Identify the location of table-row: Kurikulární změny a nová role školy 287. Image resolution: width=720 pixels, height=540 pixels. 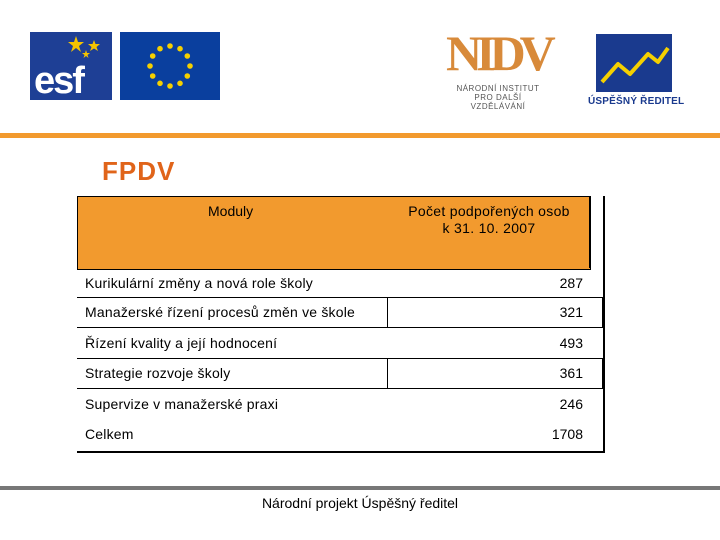
(340, 283).